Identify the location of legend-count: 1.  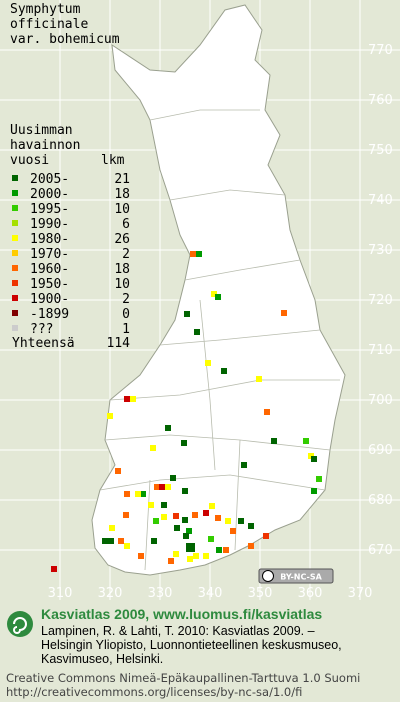
(126, 329).